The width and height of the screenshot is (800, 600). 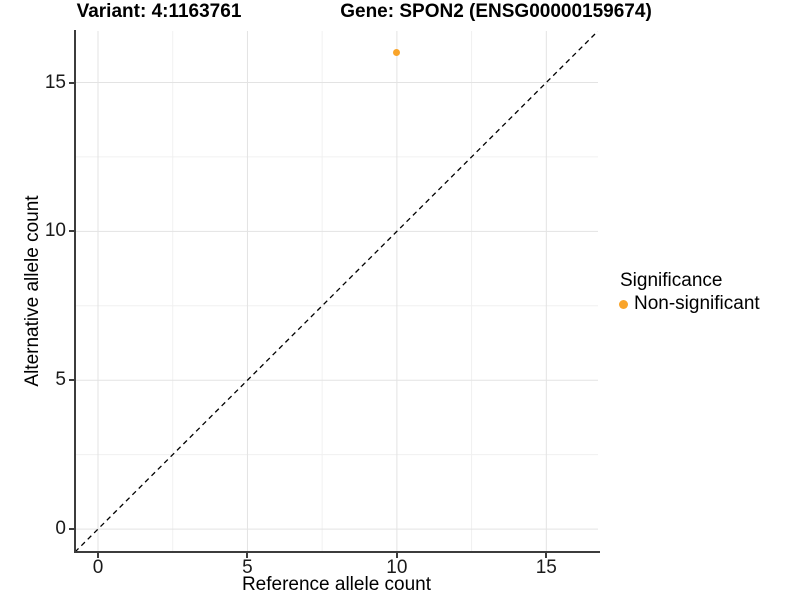 What do you see at coordinates (55, 231) in the screenshot?
I see `y-tick-label: 10` at bounding box center [55, 231].